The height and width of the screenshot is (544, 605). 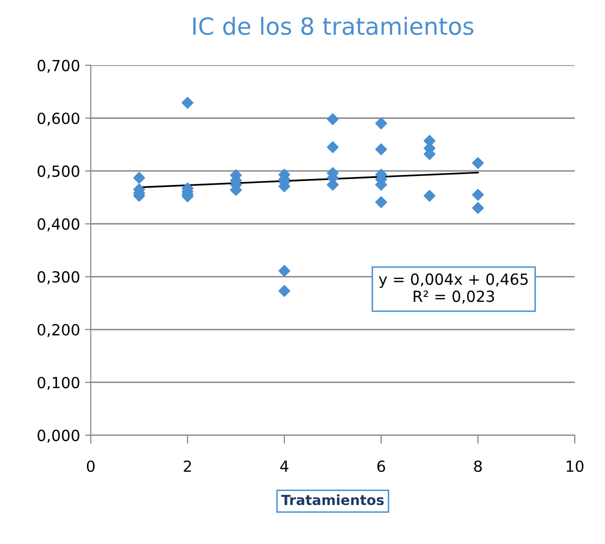 What do you see at coordinates (332, 500) in the screenshot?
I see `x-axis-title: Tratamientos` at bounding box center [332, 500].